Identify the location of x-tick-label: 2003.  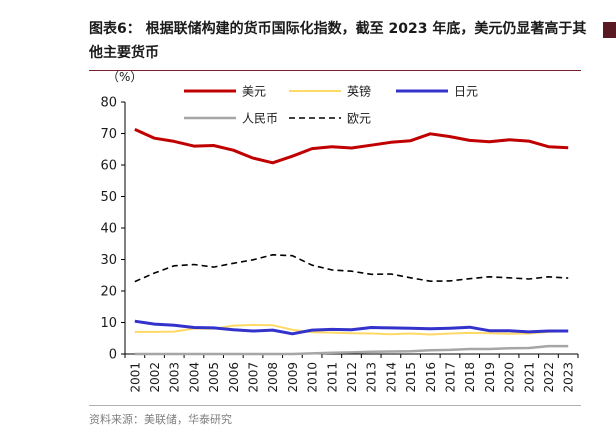
(175, 377).